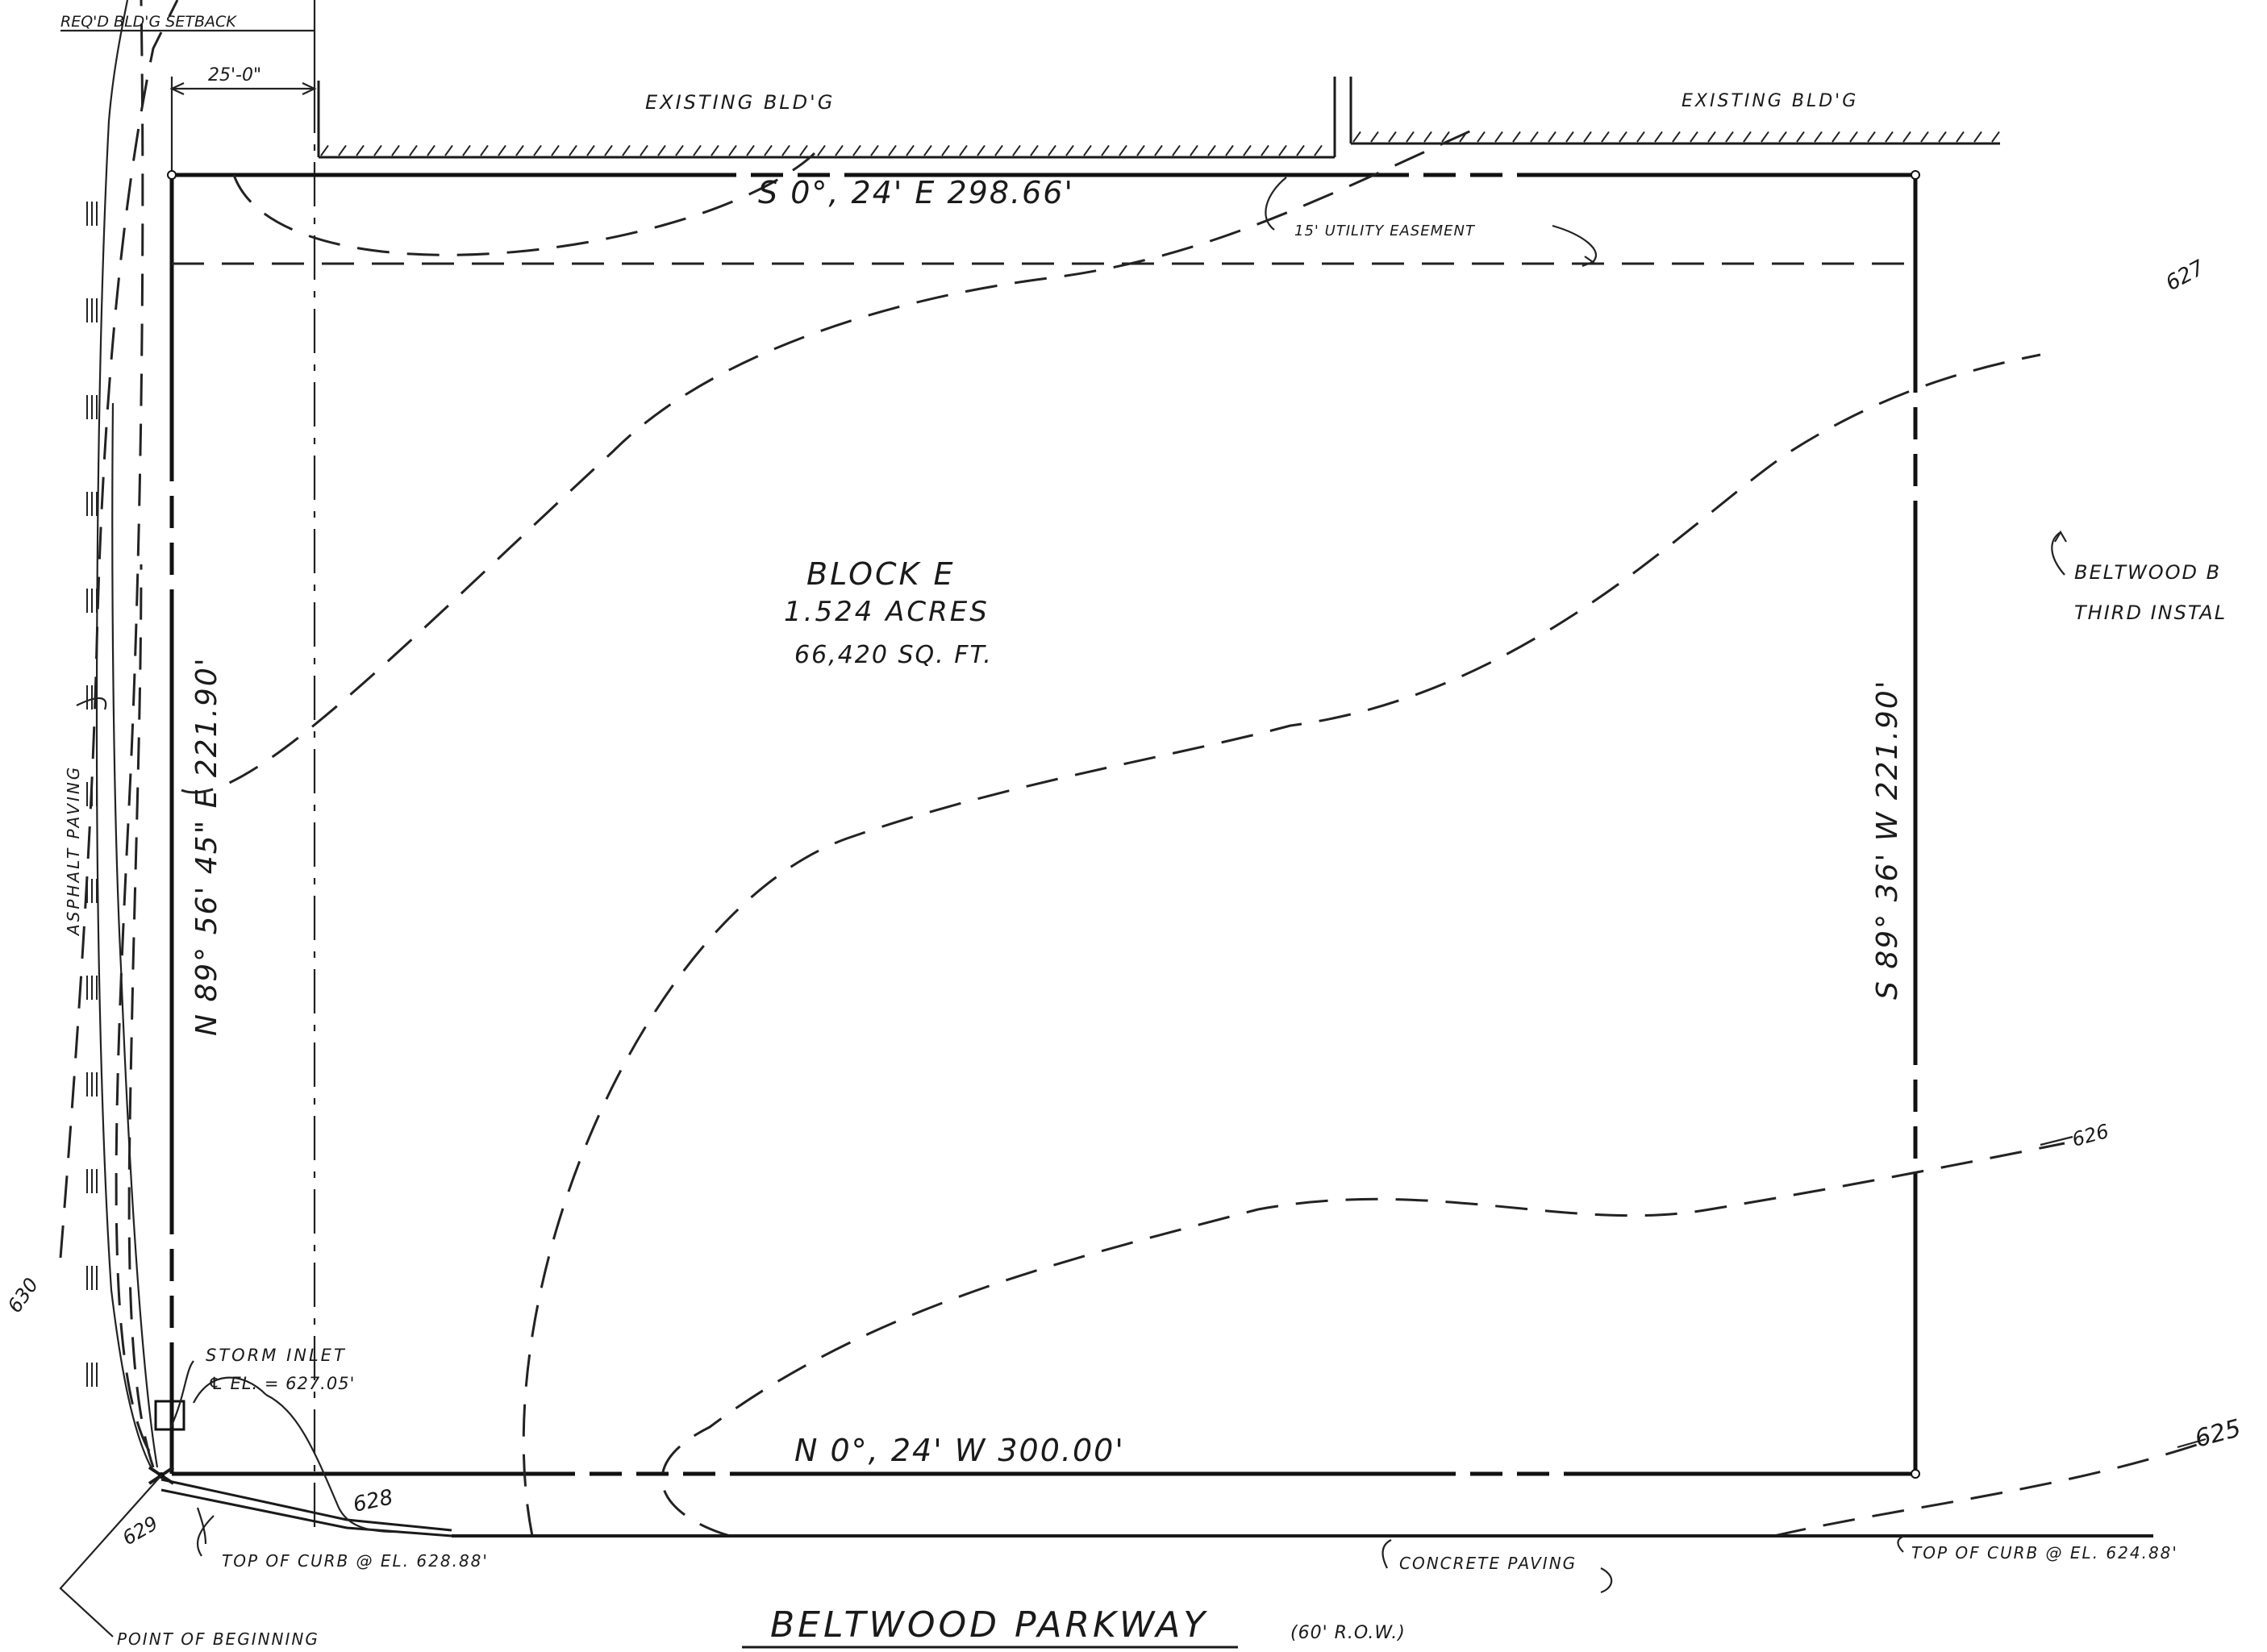  Describe the element at coordinates (989, 1625) in the screenshot. I see `street-name-label: BELTWOOD PARKWAY` at that location.